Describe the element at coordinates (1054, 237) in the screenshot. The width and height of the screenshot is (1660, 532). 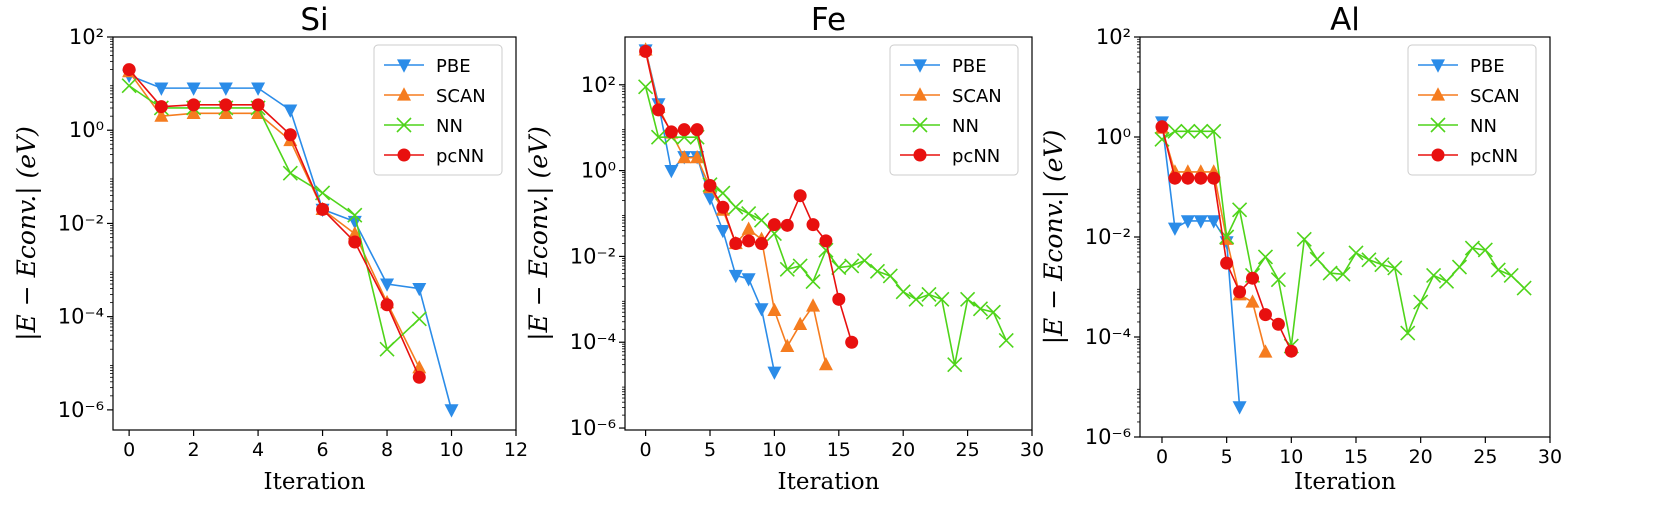
I see `y-axis-label: |E − Econv.| (eV)` at that location.